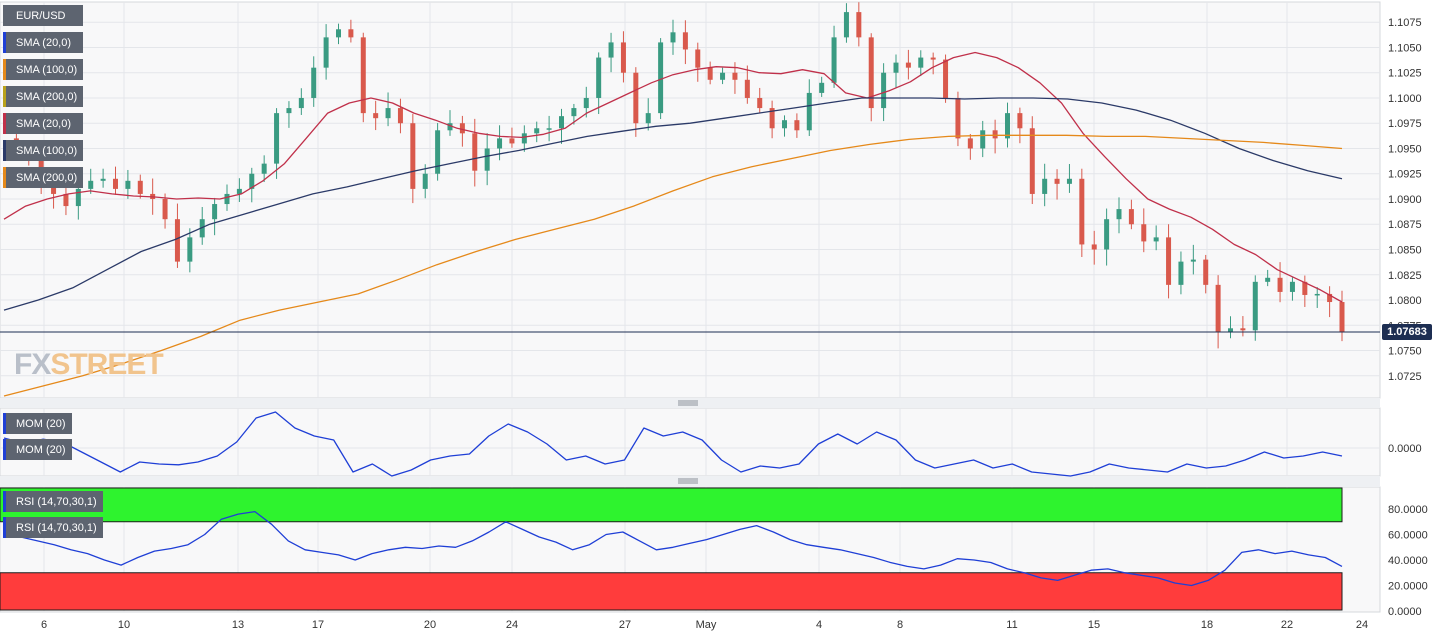 Image resolution: width=1450 pixels, height=636 pixels. What do you see at coordinates (41, 15) in the screenshot?
I see `main-legend-label: EUR/USD` at bounding box center [41, 15].